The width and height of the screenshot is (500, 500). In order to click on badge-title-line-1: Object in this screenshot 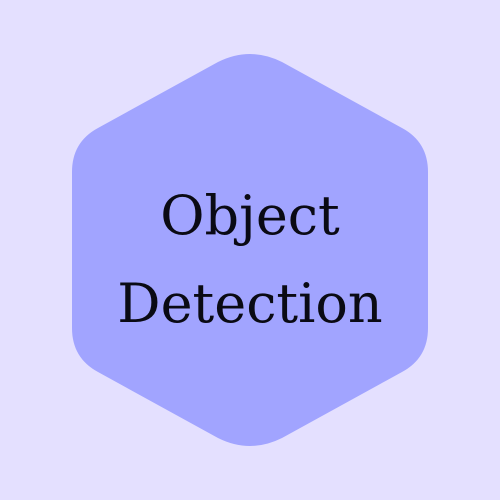, I will do `click(250, 215)`.